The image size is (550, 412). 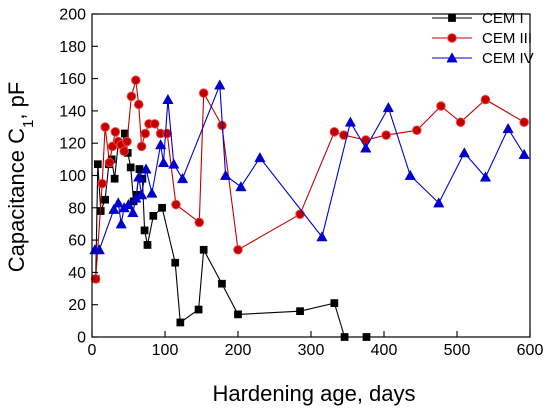 I want to click on x-tick-label: 600, so click(x=530, y=350).